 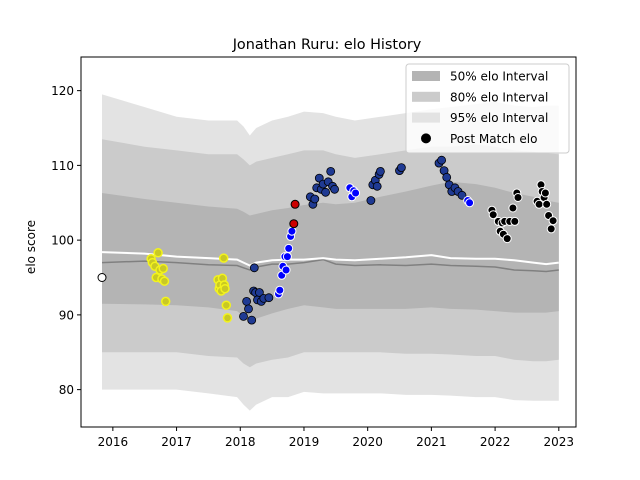 I want to click on x-tick-label: 2016, so click(x=113, y=442).